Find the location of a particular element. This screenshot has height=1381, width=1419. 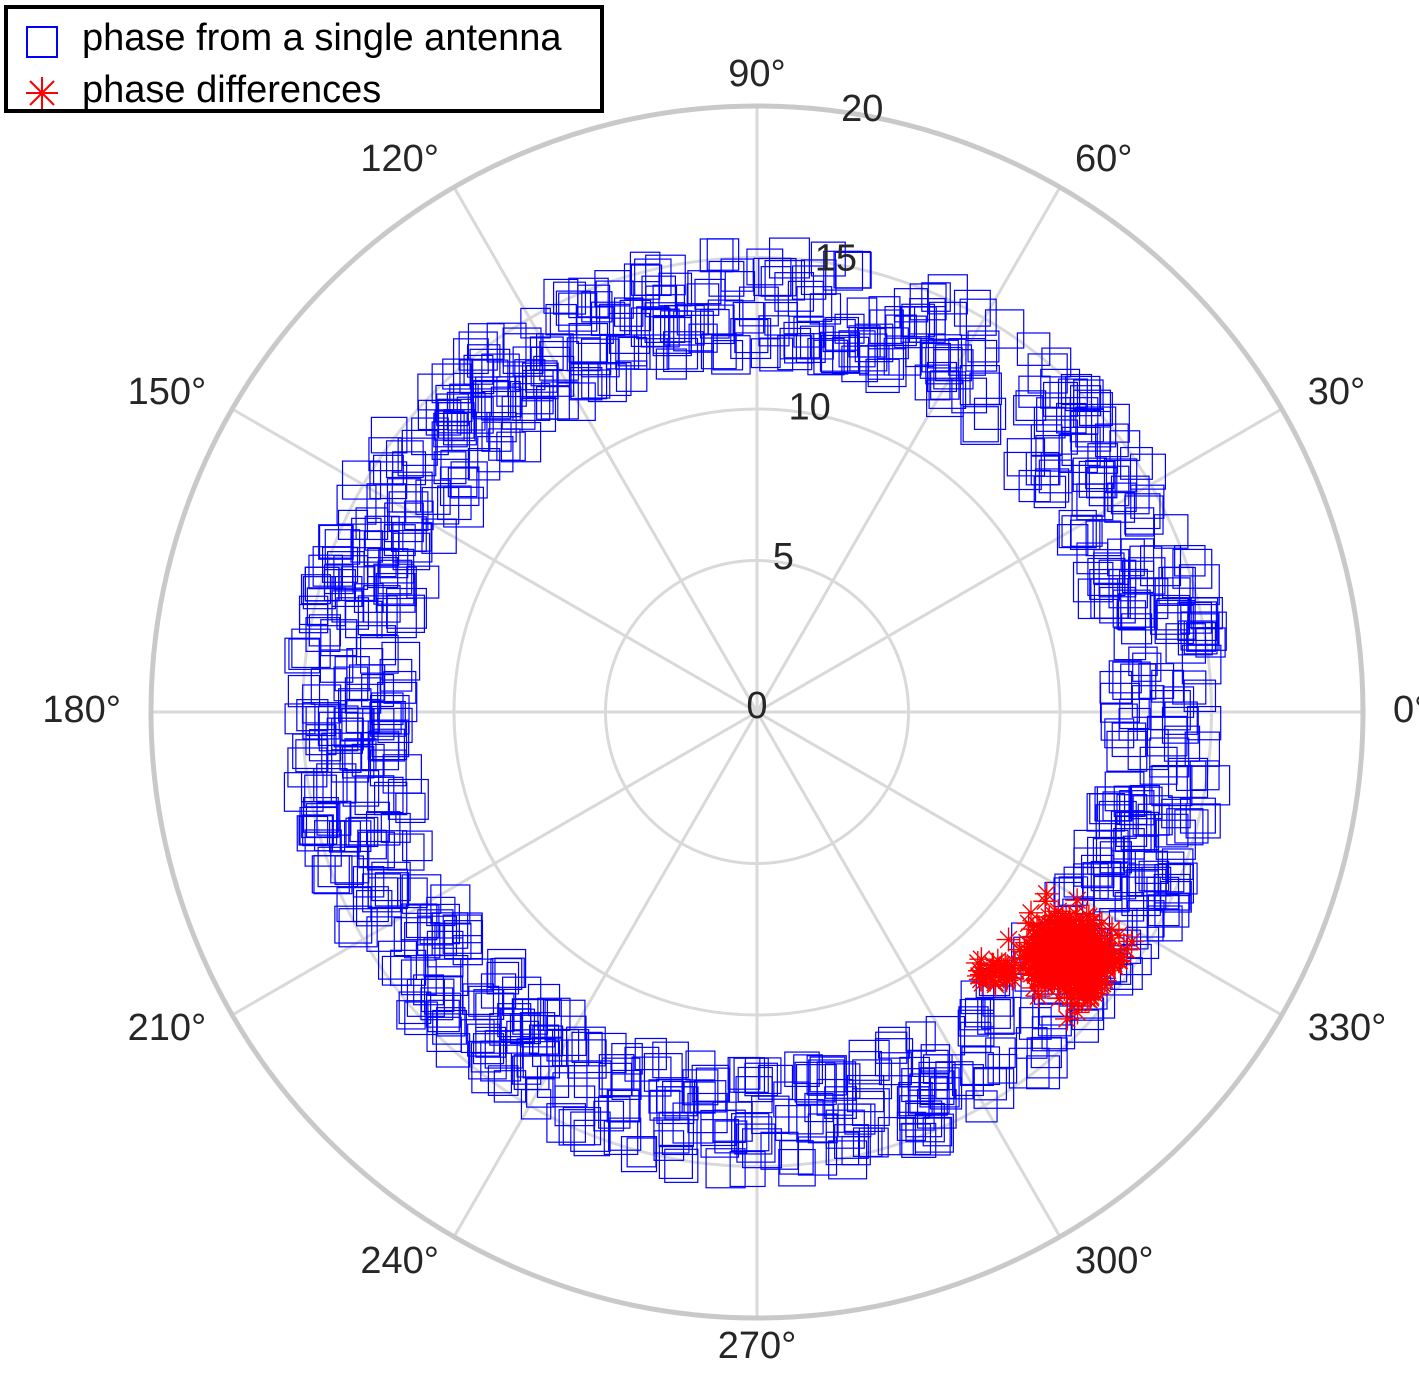

legend-item-phase-differences: phase differences is located at coordinates (304, 91).